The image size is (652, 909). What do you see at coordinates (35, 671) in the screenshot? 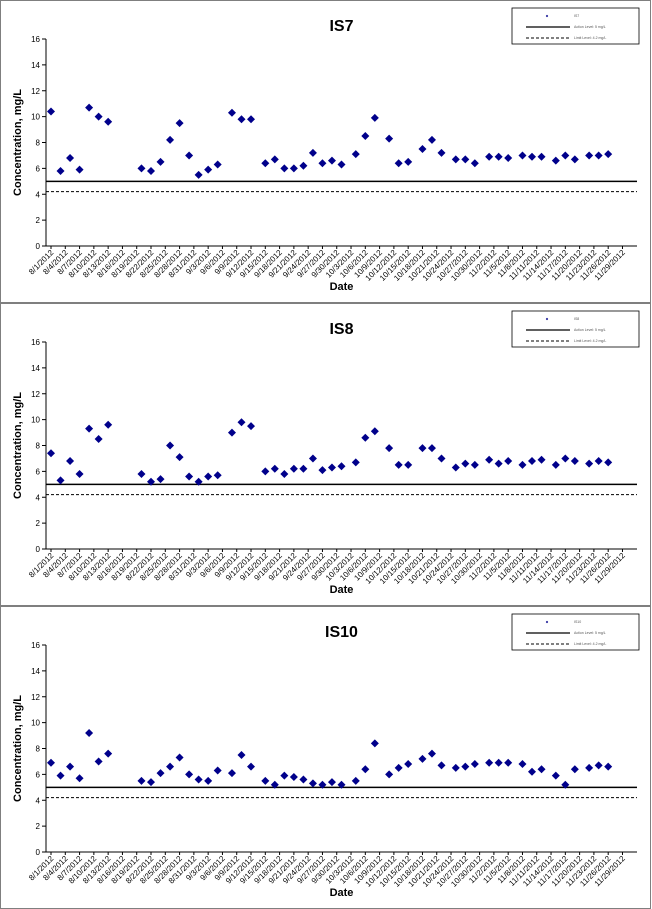
I see `y-tick-label: 14` at bounding box center [35, 671].